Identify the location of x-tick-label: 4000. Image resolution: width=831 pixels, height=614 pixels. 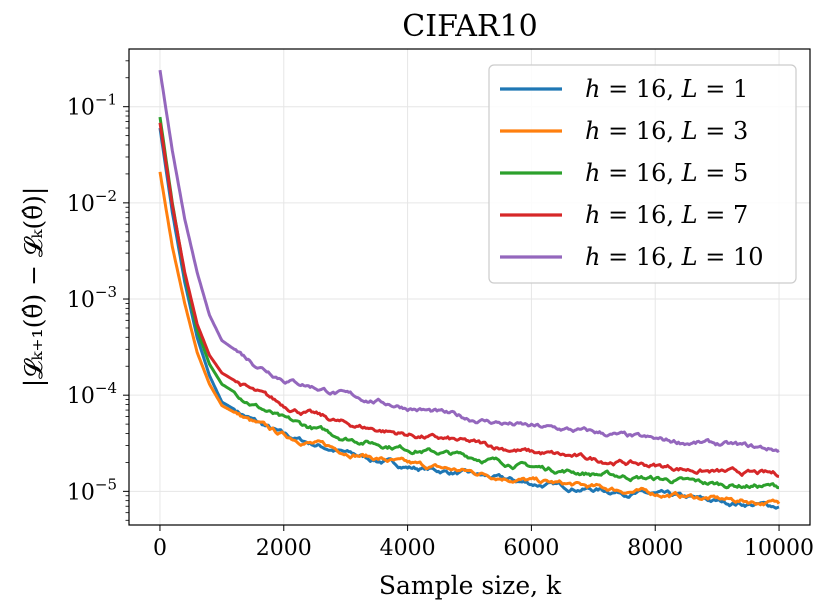
(408, 548).